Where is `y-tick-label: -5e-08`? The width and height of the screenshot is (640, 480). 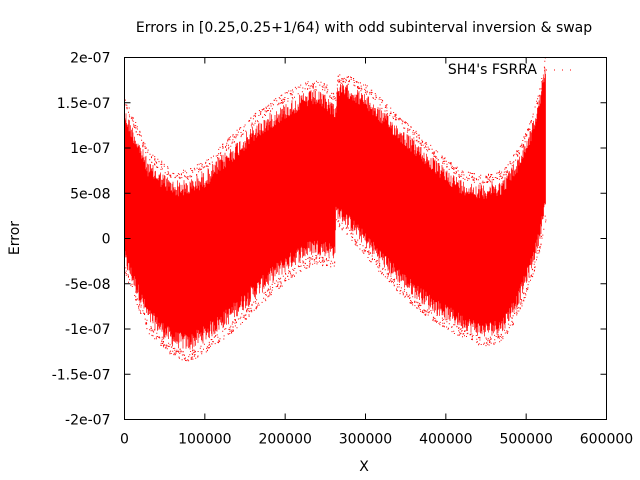 y-tick-label: -5e-08 is located at coordinates (87, 285).